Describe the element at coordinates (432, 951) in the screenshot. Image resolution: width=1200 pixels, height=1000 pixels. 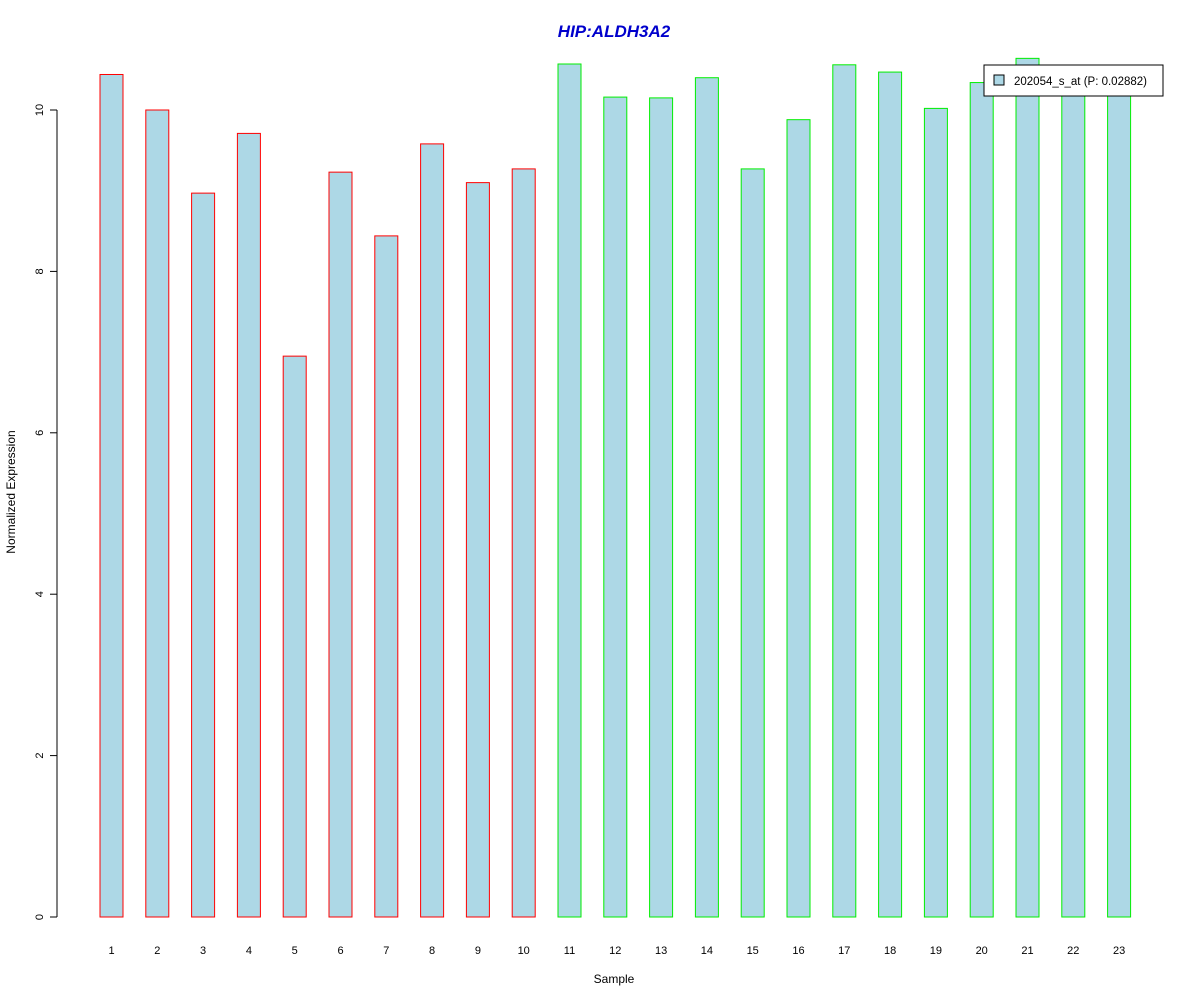
I see `x-tick-label: 8` at that location.